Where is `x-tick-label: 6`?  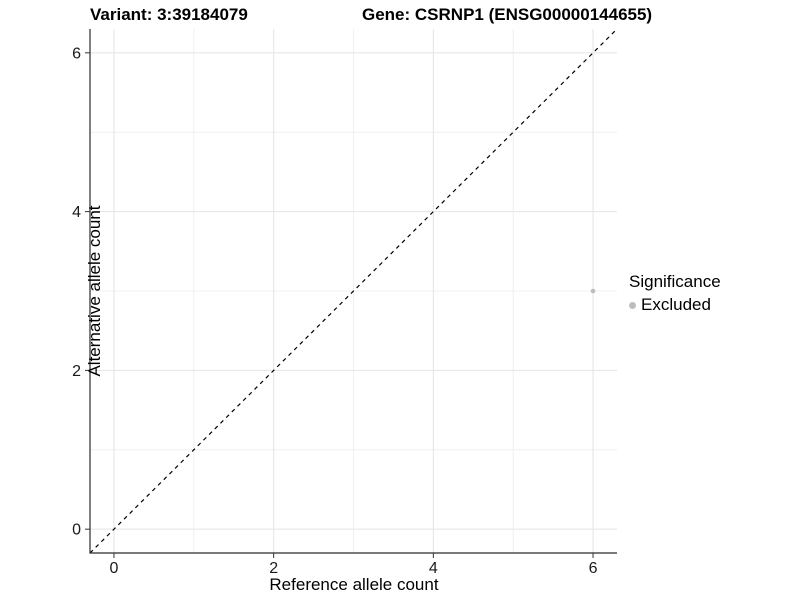 x-tick-label: 6 is located at coordinates (593, 568).